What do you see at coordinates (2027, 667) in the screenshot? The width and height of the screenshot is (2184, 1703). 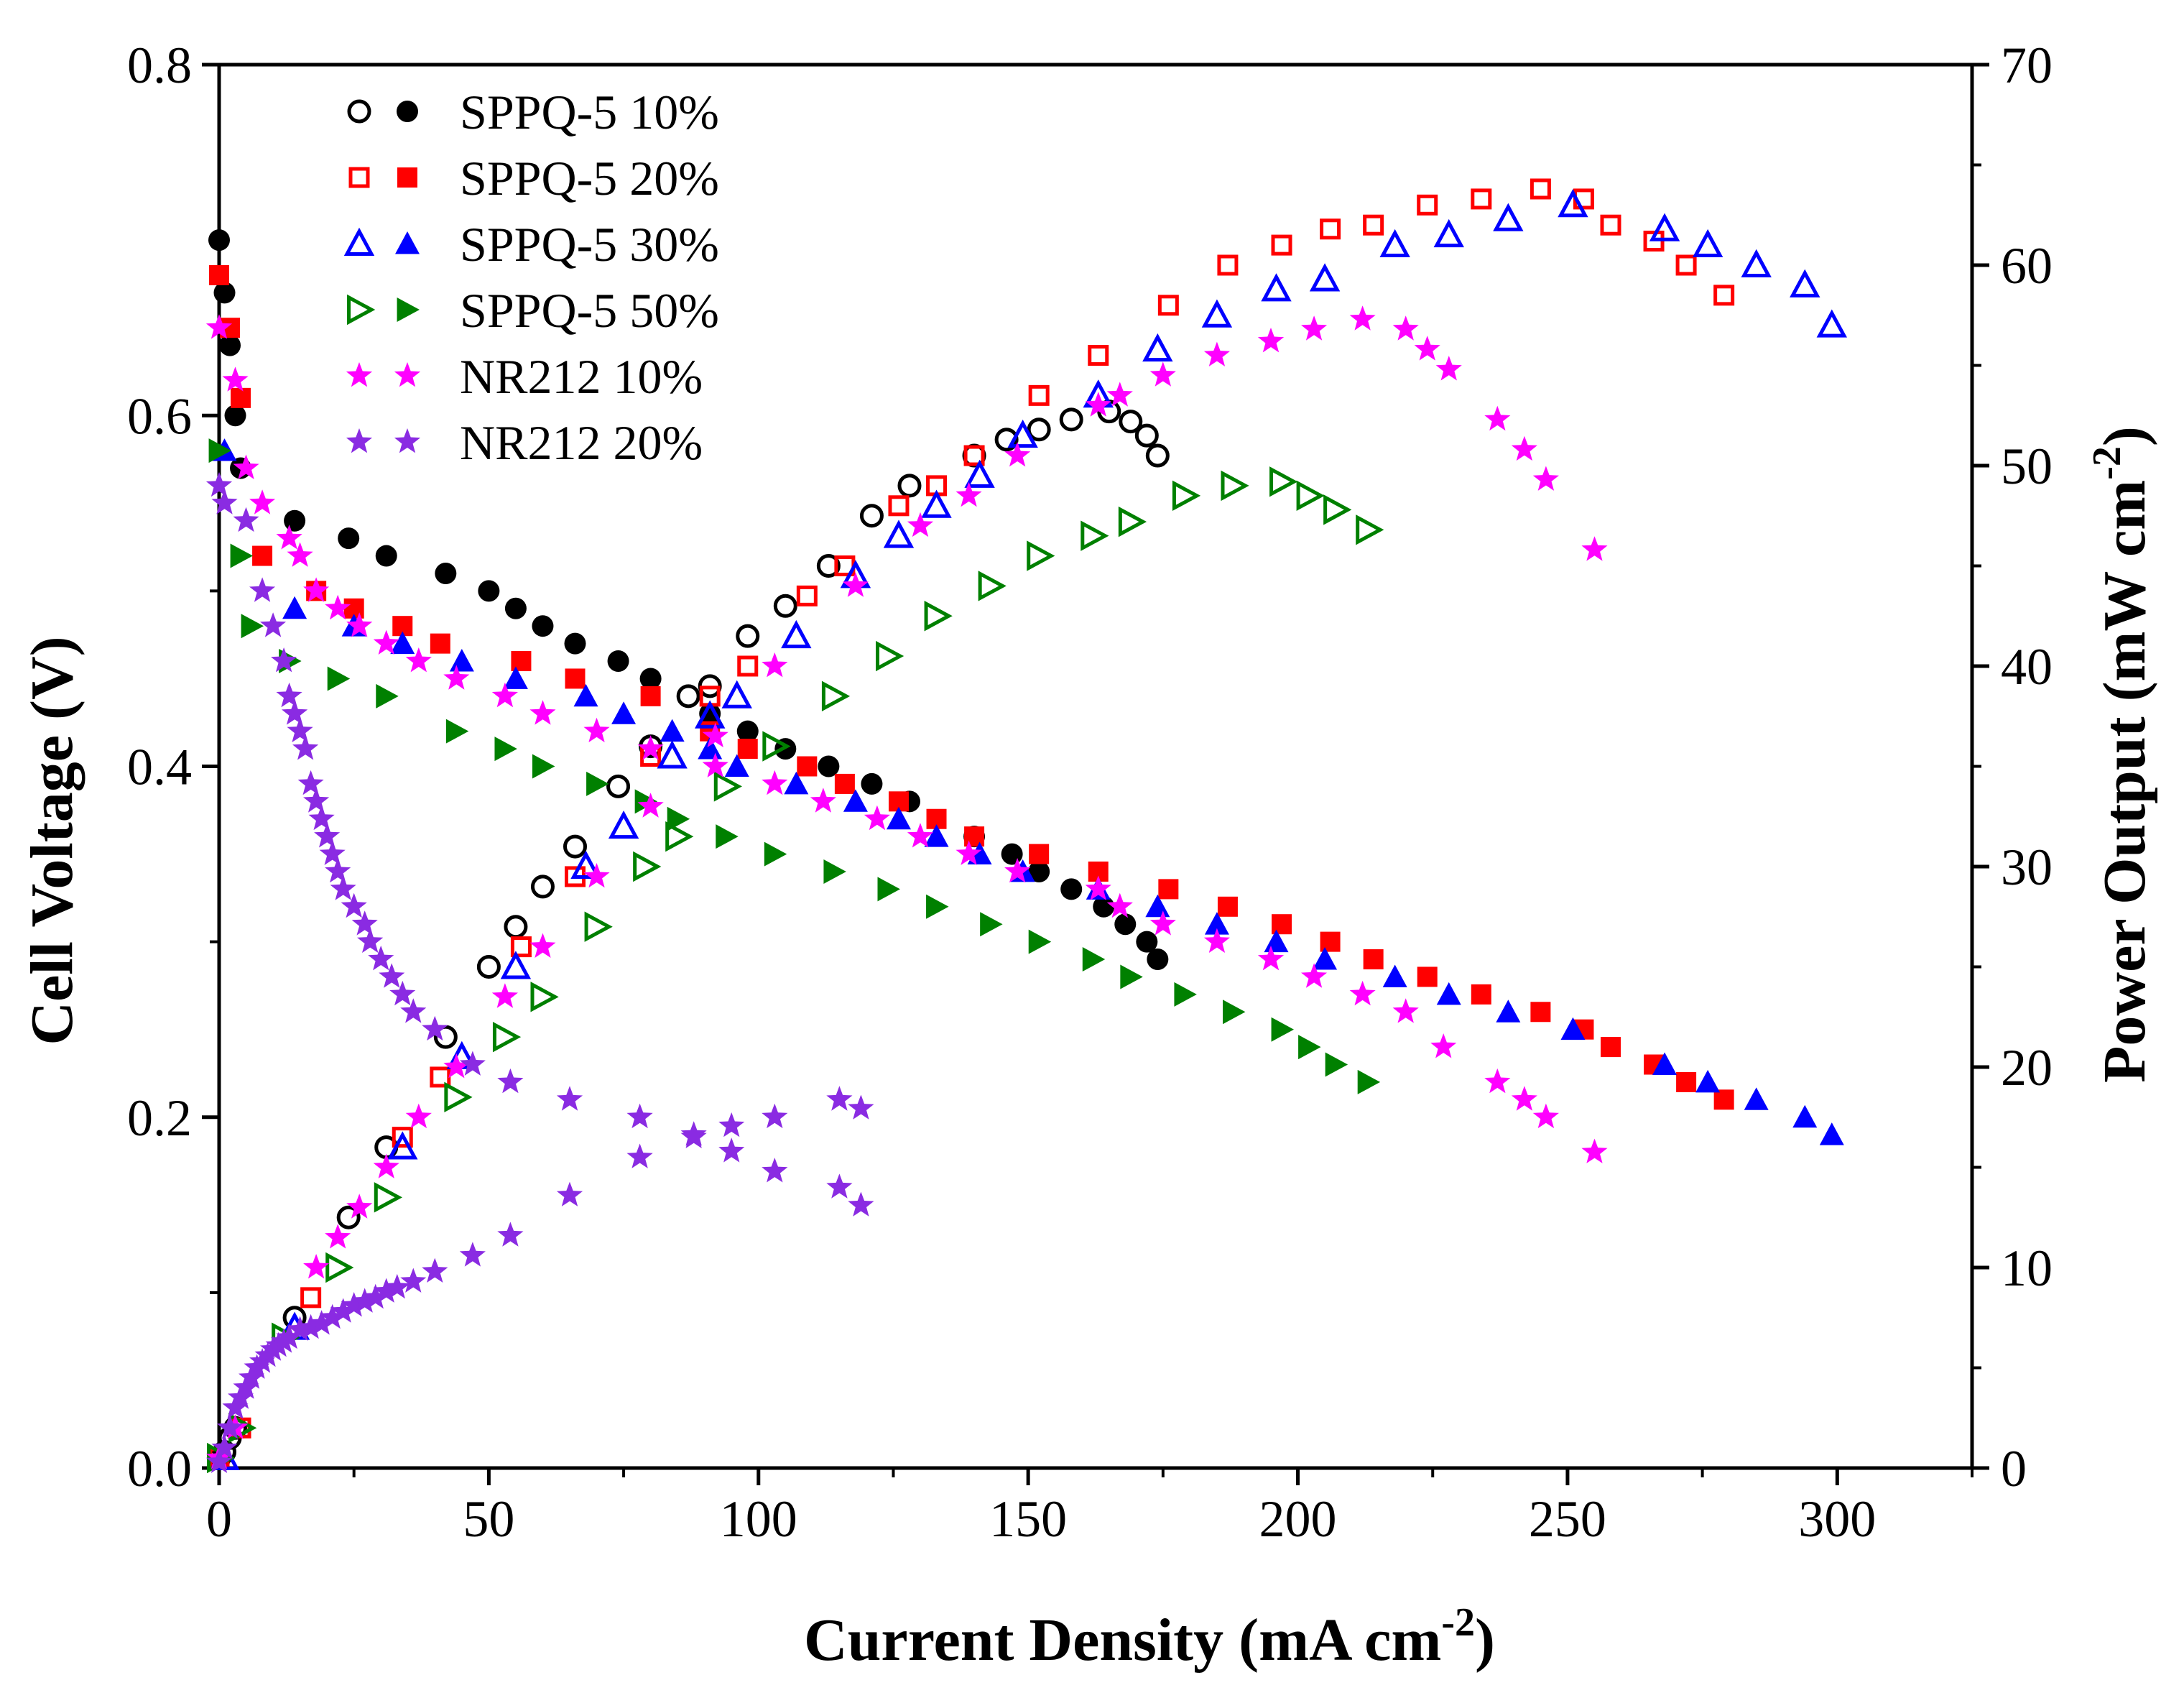 I see `y2-tick-label: 40` at bounding box center [2027, 667].